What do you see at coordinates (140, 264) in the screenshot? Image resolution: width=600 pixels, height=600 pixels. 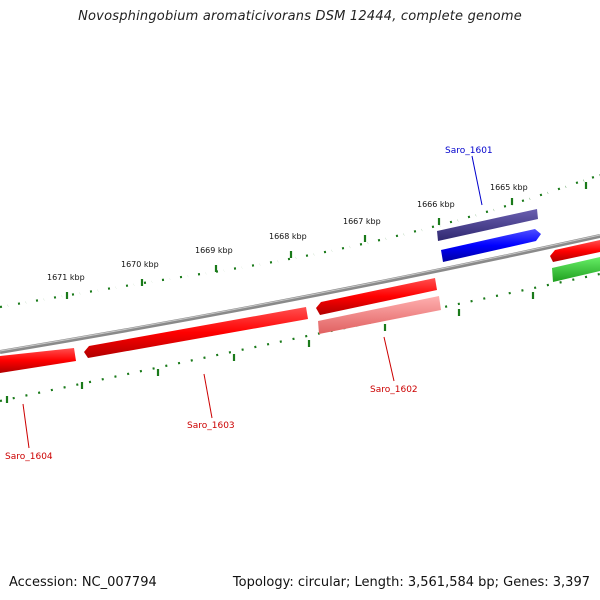 I see `ruler-label-1670: 1670 kbp` at bounding box center [140, 264].